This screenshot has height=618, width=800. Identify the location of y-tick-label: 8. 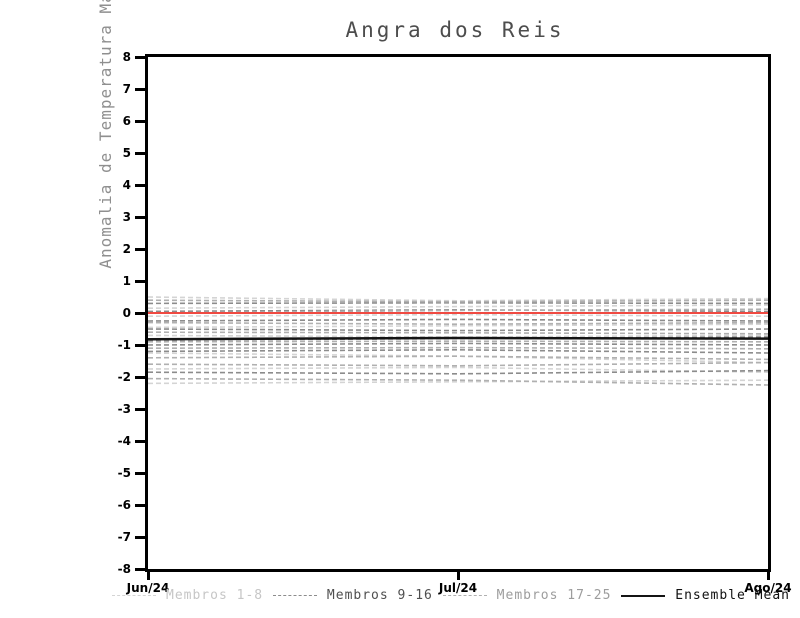
(126, 57).